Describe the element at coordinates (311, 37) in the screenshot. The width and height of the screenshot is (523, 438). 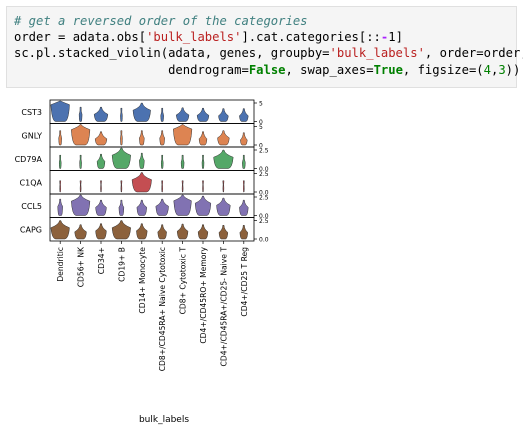
I see `code-line-2b: ].cat.categories[::` at that location.